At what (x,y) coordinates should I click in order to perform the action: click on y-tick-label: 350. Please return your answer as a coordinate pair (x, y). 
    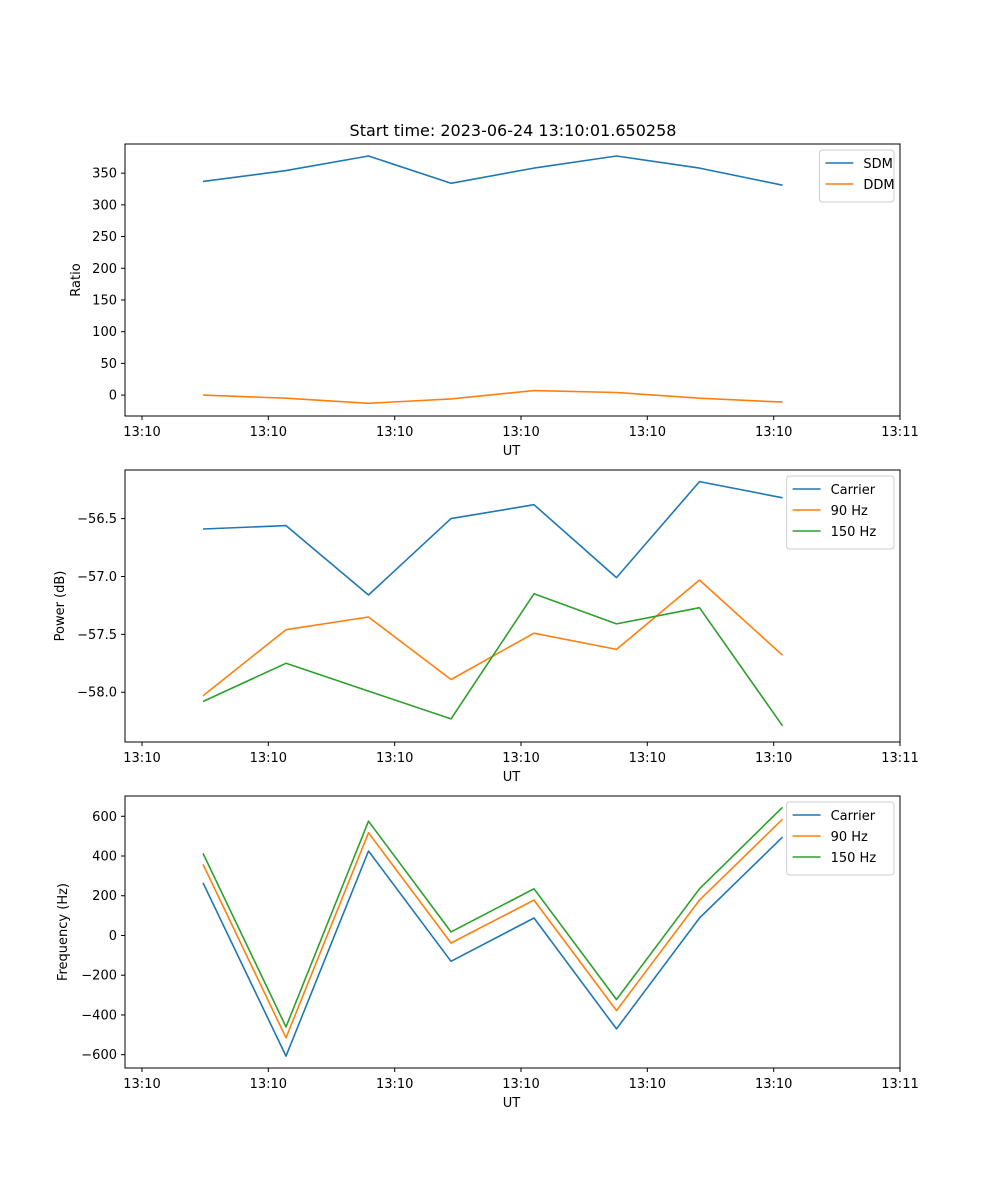
    Looking at the image, I should click on (104, 174).